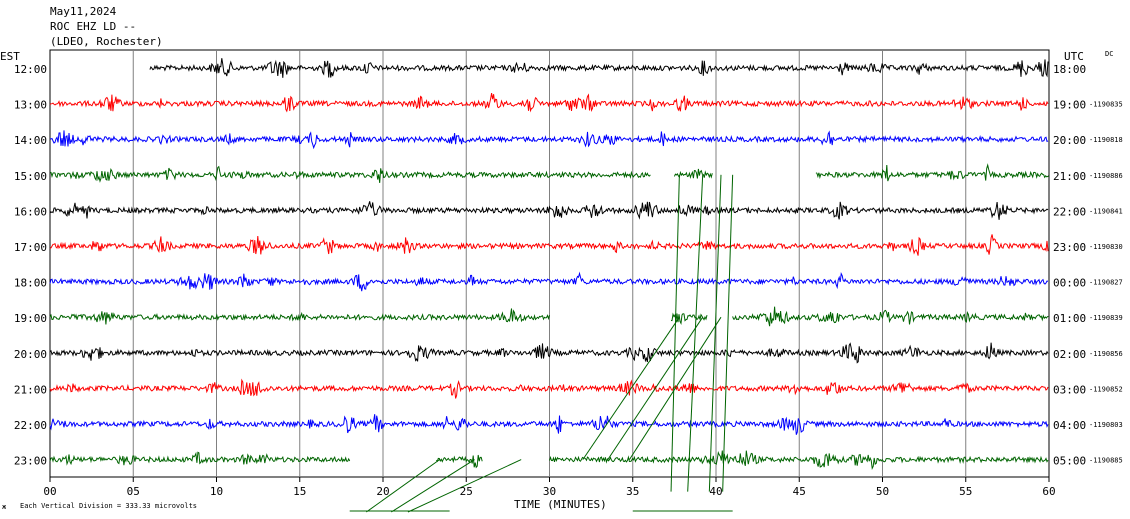 The height and width of the screenshot is (519, 1130). What do you see at coordinates (1106, 247) in the screenshot?
I see `dc-offset-label: -1190830` at bounding box center [1106, 247].